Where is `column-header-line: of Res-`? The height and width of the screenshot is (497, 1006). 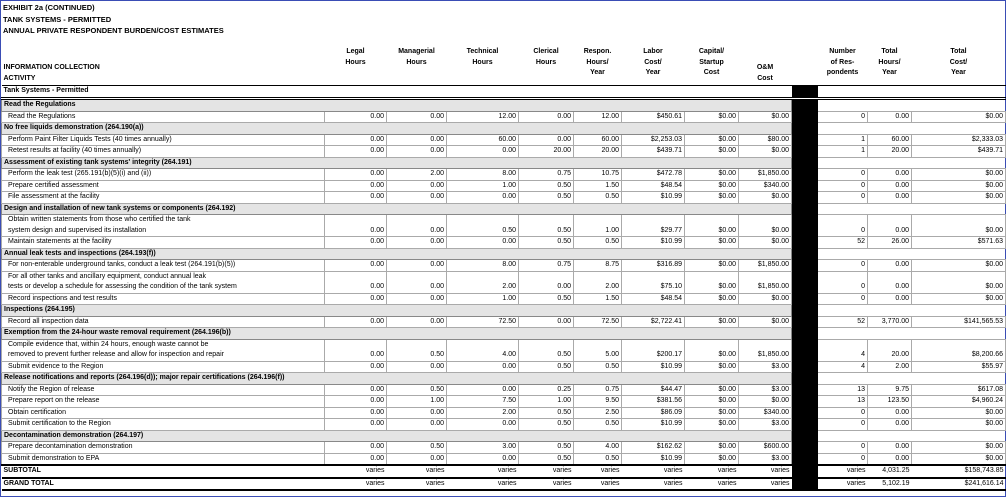
column-header-line: of Res- is located at coordinates (842, 62).